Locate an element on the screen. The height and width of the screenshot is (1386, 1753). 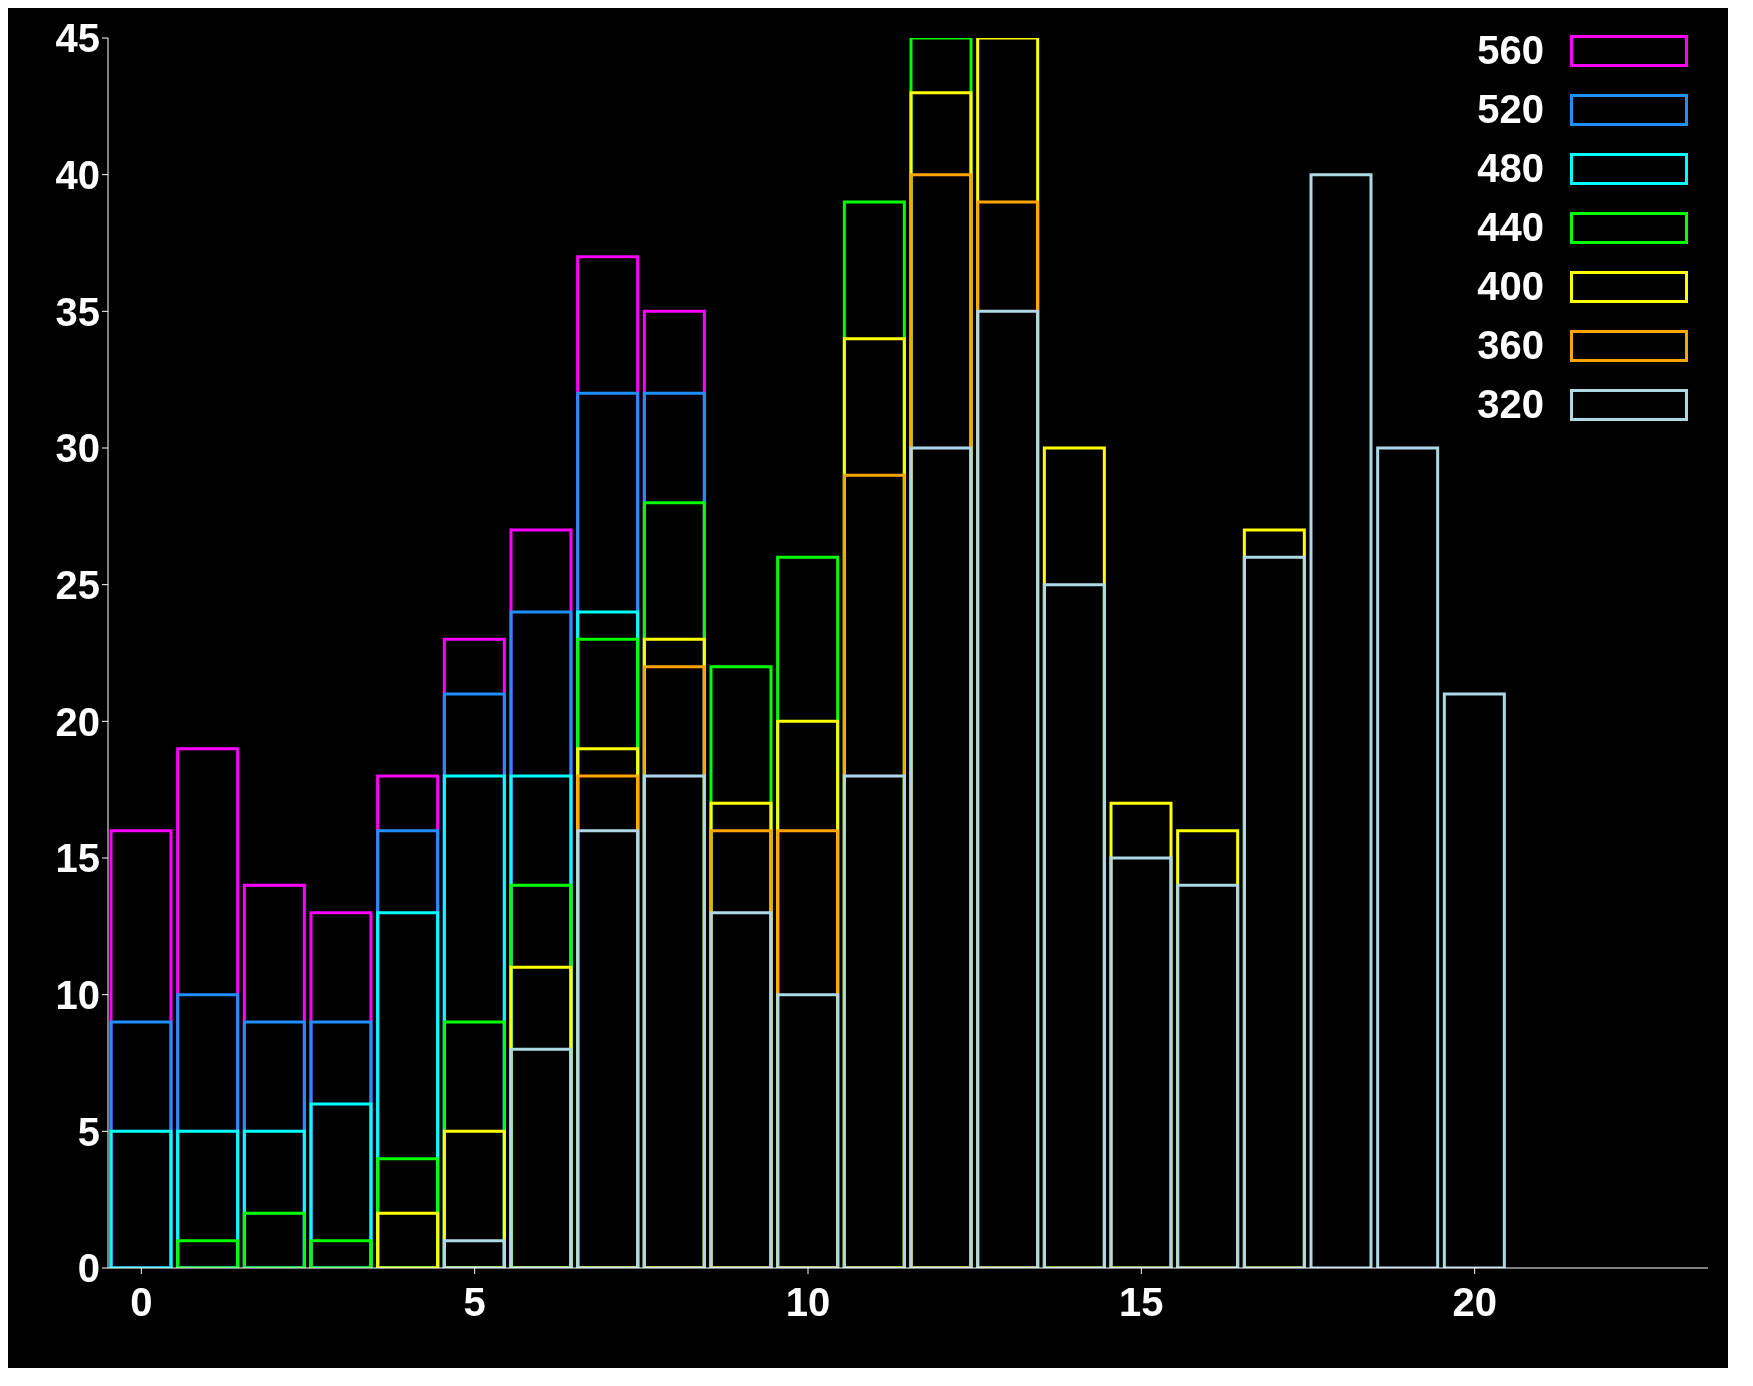
x-tick-label: 15 is located at coordinates (1141, 1302).